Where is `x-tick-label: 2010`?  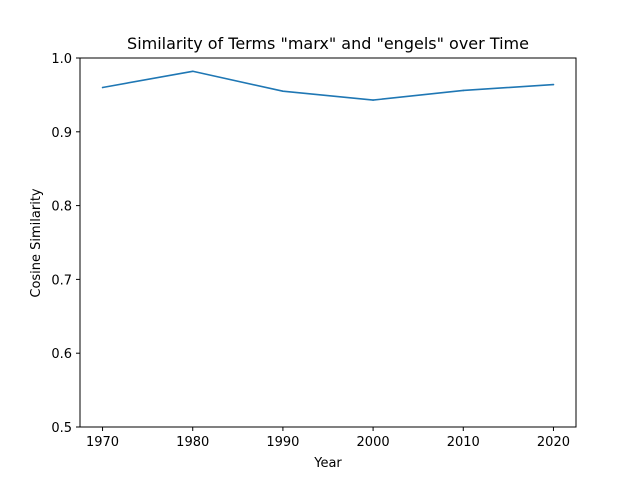
x-tick-label: 2010 is located at coordinates (463, 442).